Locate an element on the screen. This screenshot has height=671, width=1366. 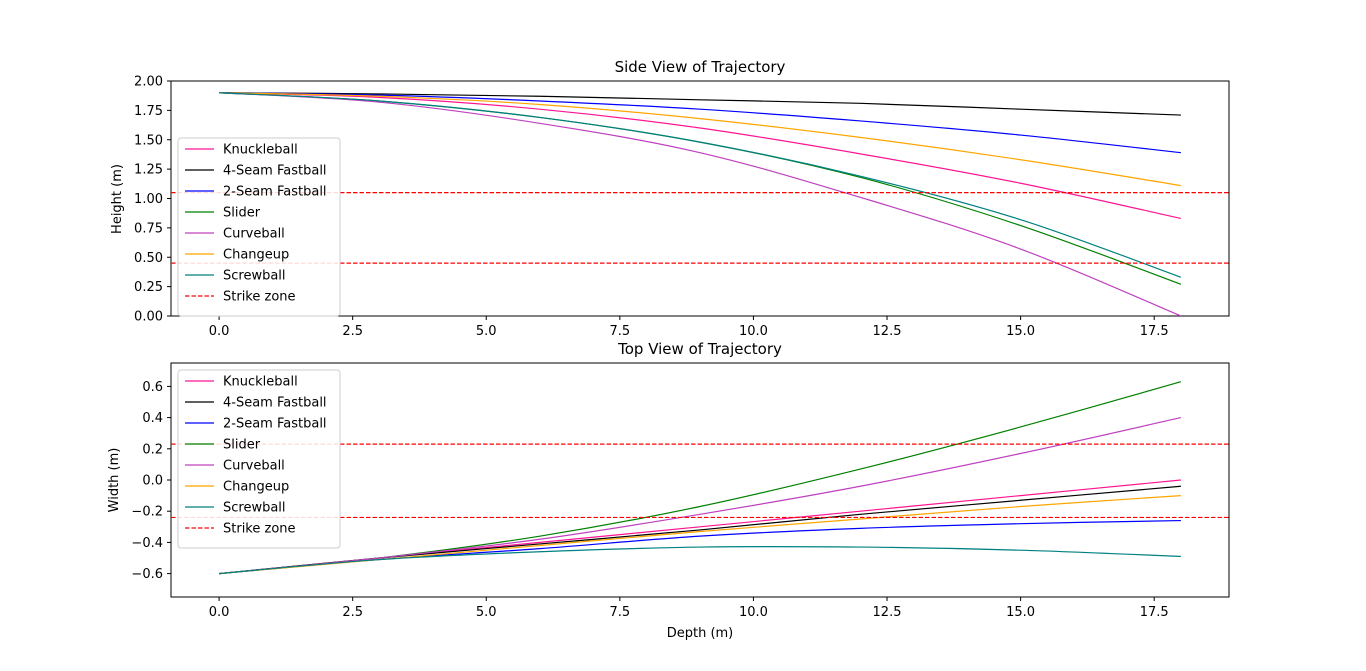
y-tick-label: −0.6 is located at coordinates (147, 574).